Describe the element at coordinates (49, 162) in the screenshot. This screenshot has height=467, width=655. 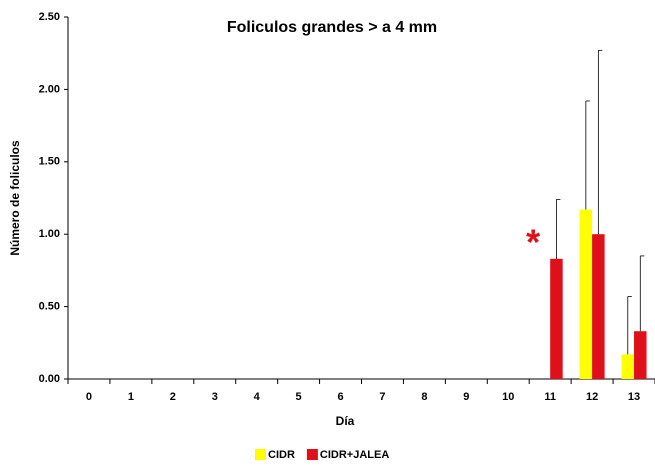
I see `y-tick-label: 1.50` at that location.